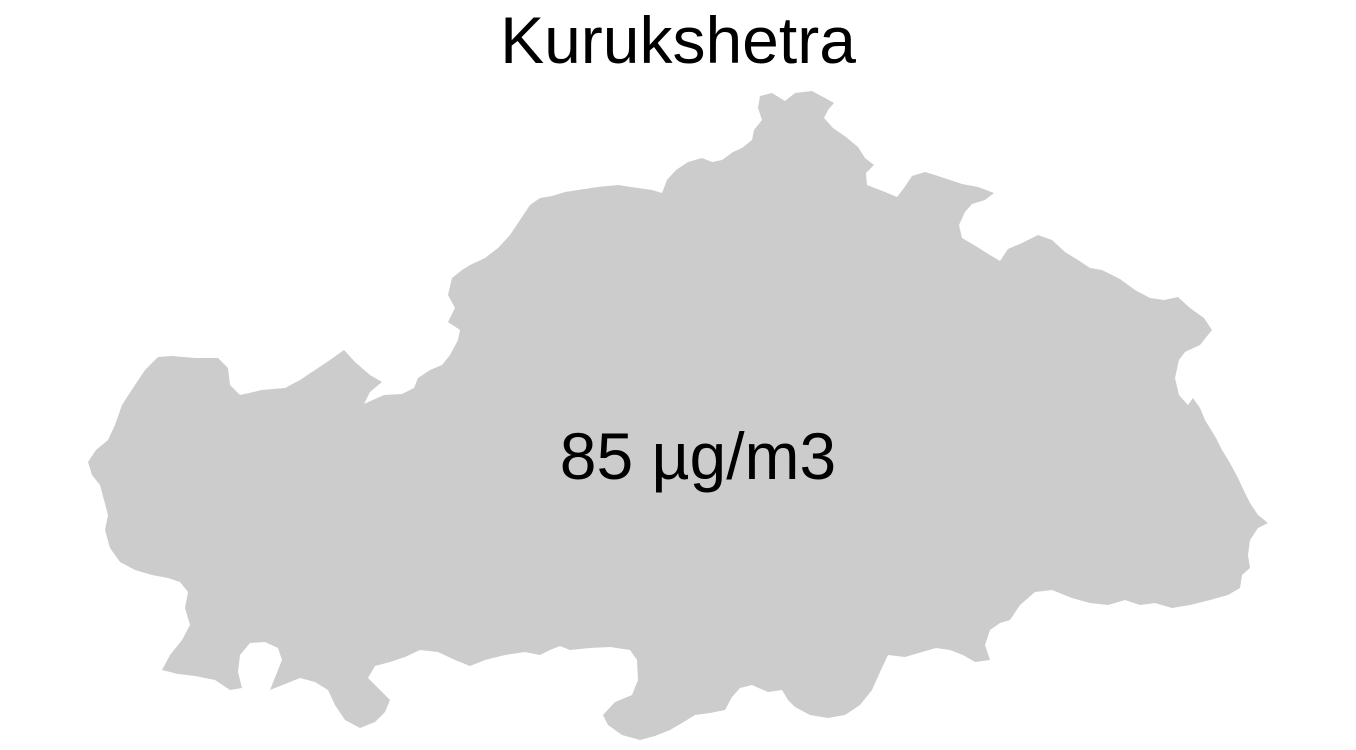  Describe the element at coordinates (678, 40) in the screenshot. I see `map-title: Kurukshetra` at that location.